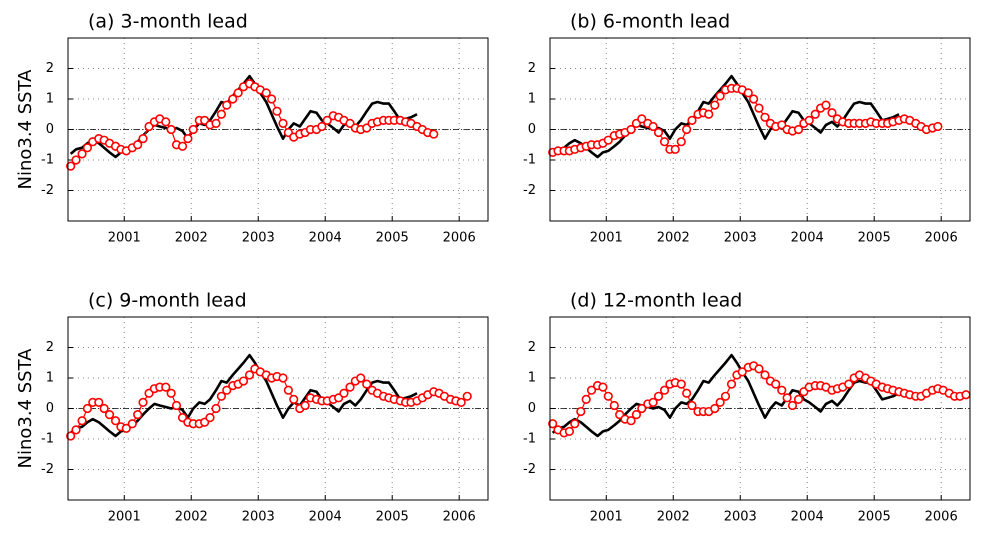 Image resolution: width=985 pixels, height=537 pixels. Describe the element at coordinates (673, 517) in the screenshot. I see `x-tick-label: 2002` at that location.